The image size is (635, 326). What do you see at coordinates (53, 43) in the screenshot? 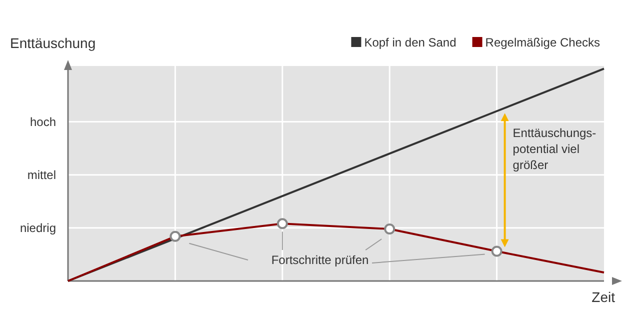
I see `y-axis-title: Enttäuschung` at bounding box center [53, 43].